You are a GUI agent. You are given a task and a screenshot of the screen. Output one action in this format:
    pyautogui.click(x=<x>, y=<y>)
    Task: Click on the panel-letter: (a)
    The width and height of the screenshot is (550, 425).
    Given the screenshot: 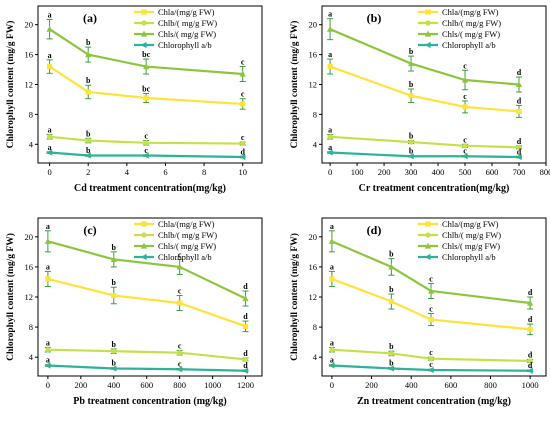 What is the action you would take?
    pyautogui.click(x=90, y=18)
    